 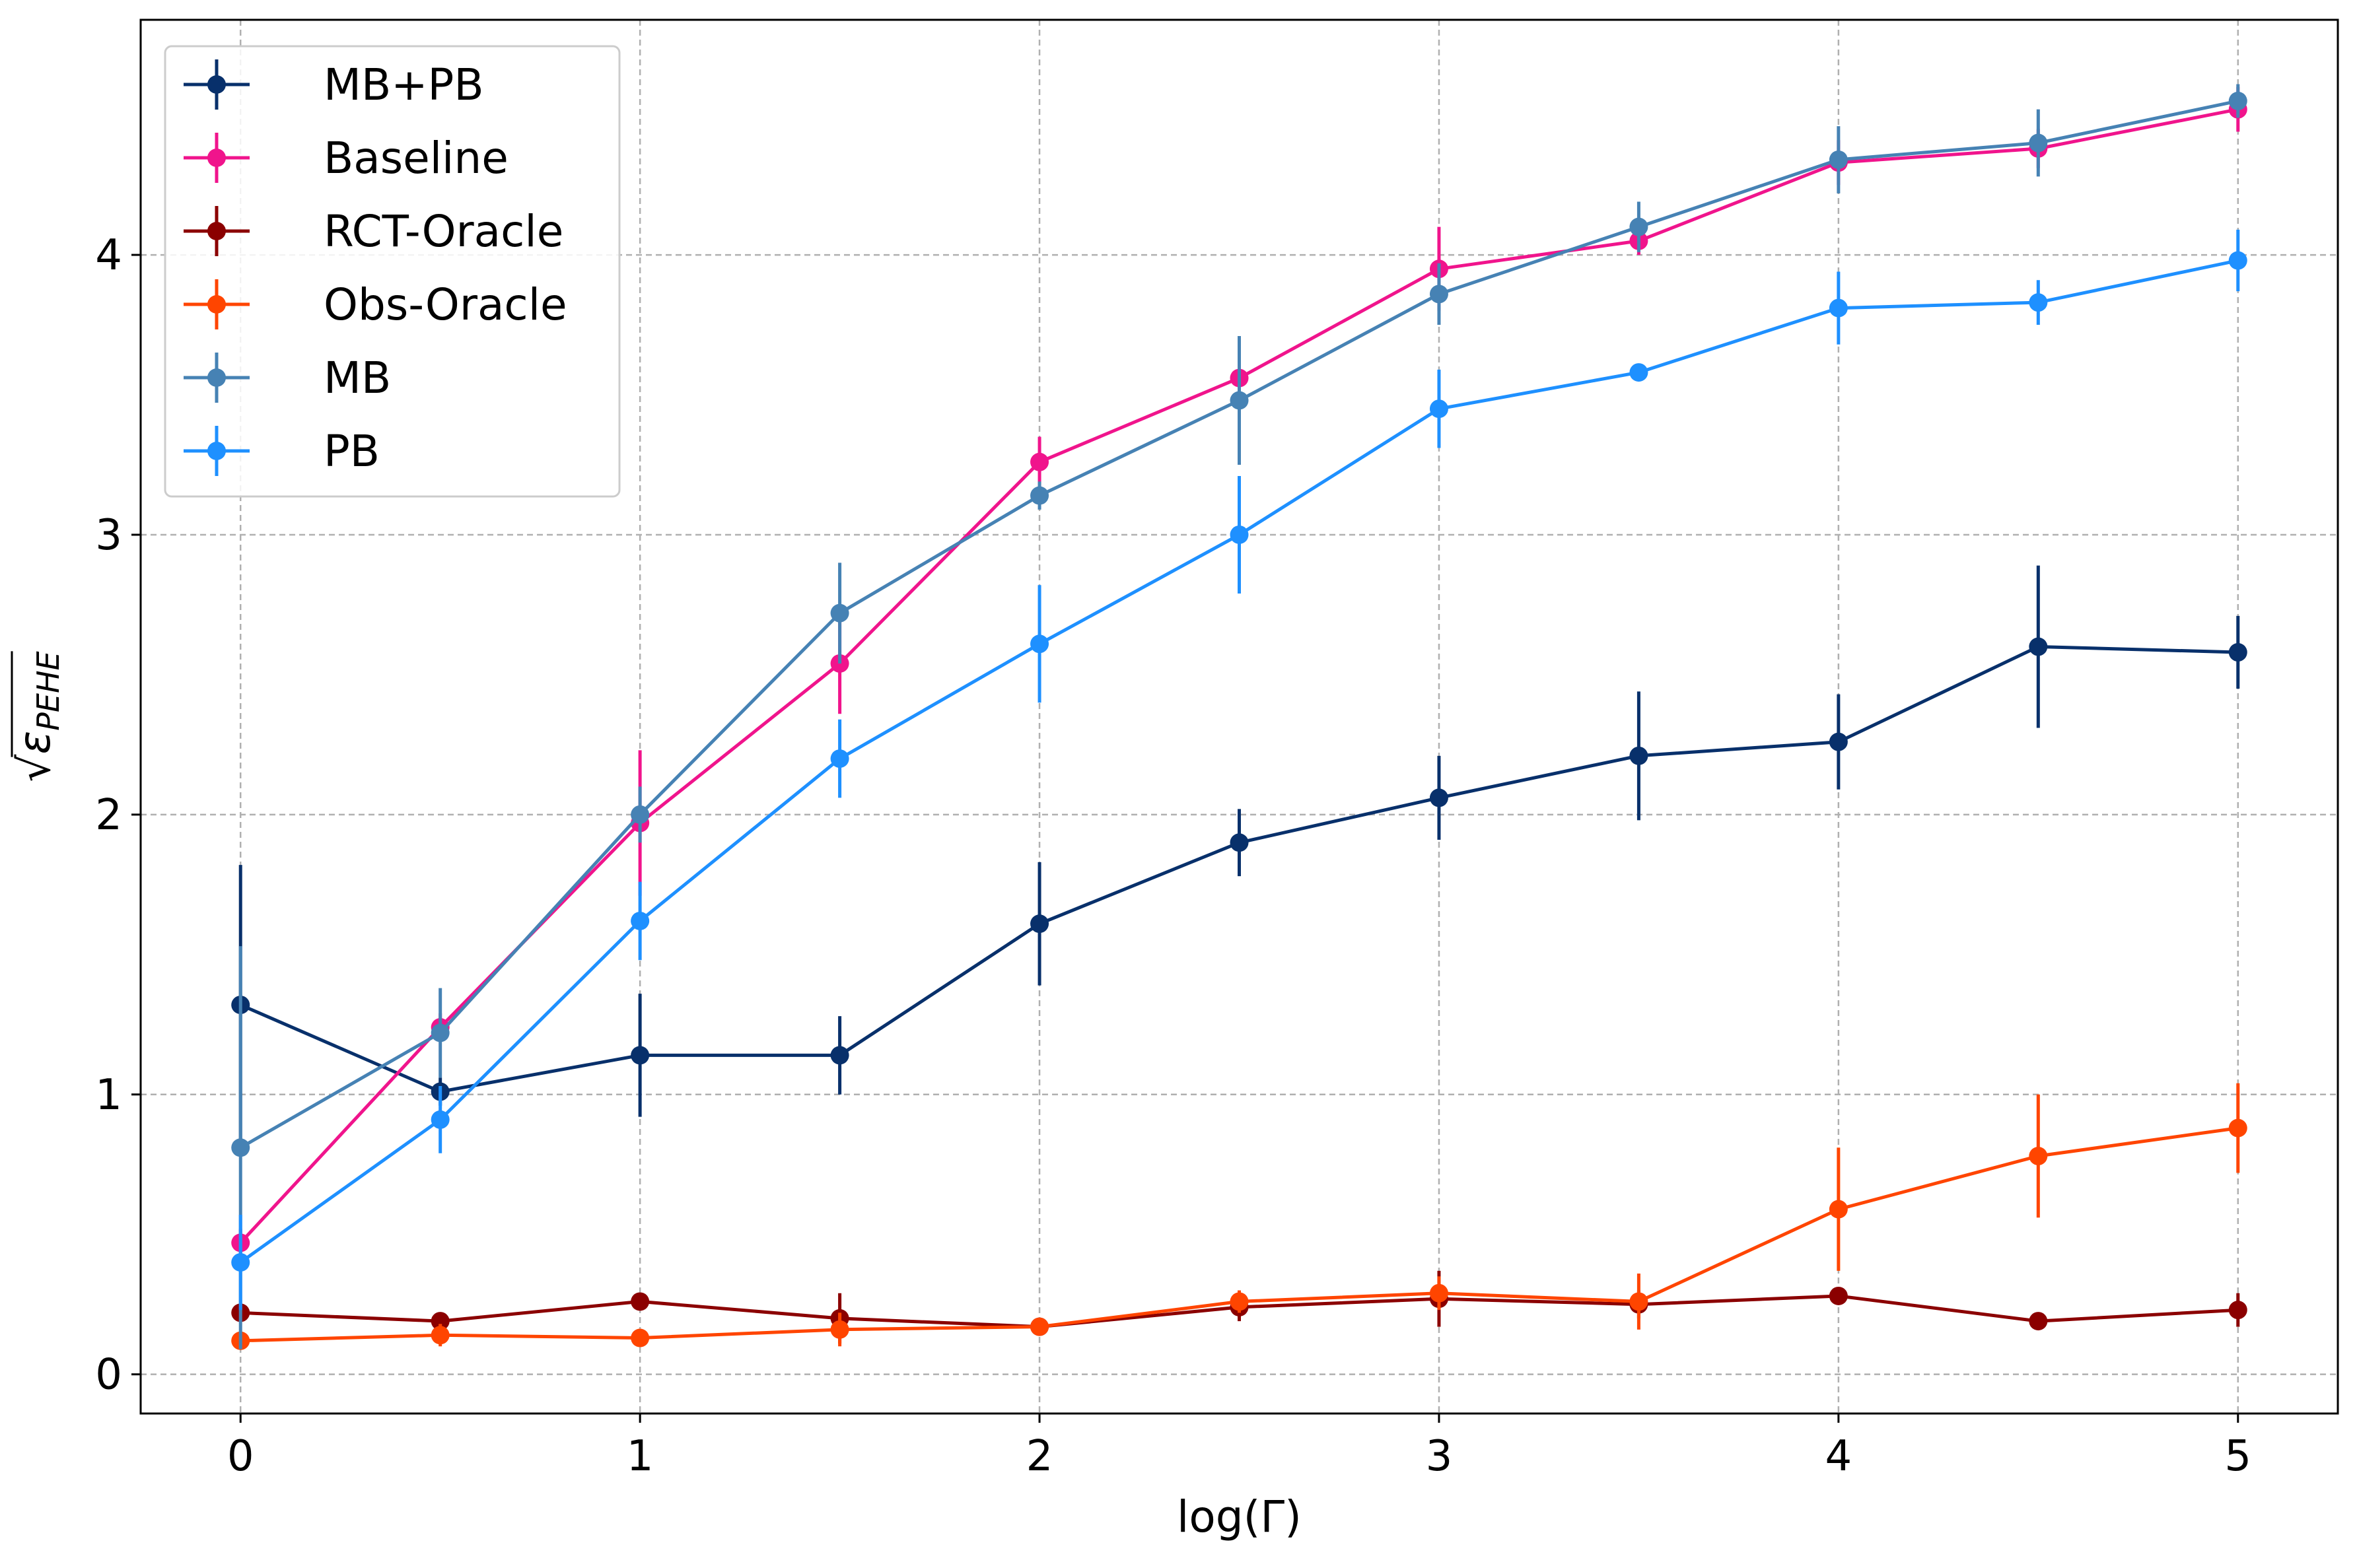 What do you see at coordinates (109, 1095) in the screenshot?
I see `y-tick-label: 1` at bounding box center [109, 1095].